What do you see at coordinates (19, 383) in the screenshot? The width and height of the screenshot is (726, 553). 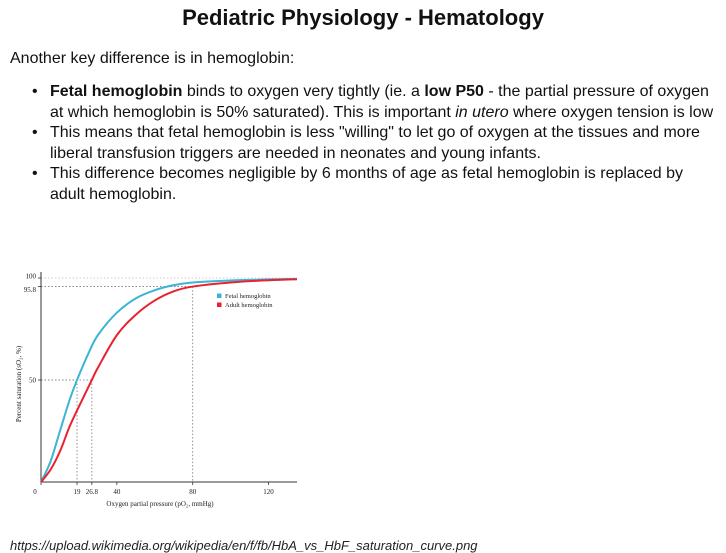 I see `y-axis-title: Percent saturation (sO₂, %)` at bounding box center [19, 383].